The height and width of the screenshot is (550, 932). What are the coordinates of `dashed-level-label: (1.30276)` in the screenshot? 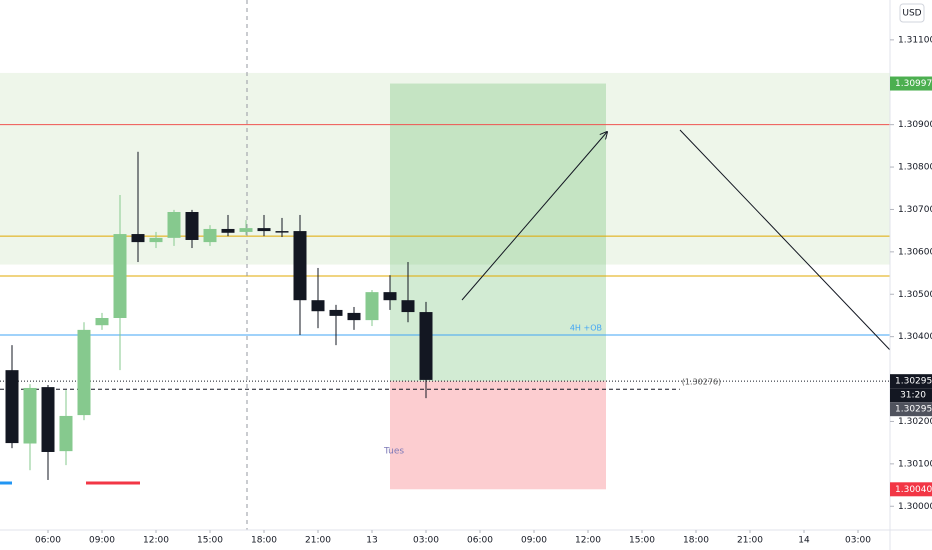 It's located at (701, 382).